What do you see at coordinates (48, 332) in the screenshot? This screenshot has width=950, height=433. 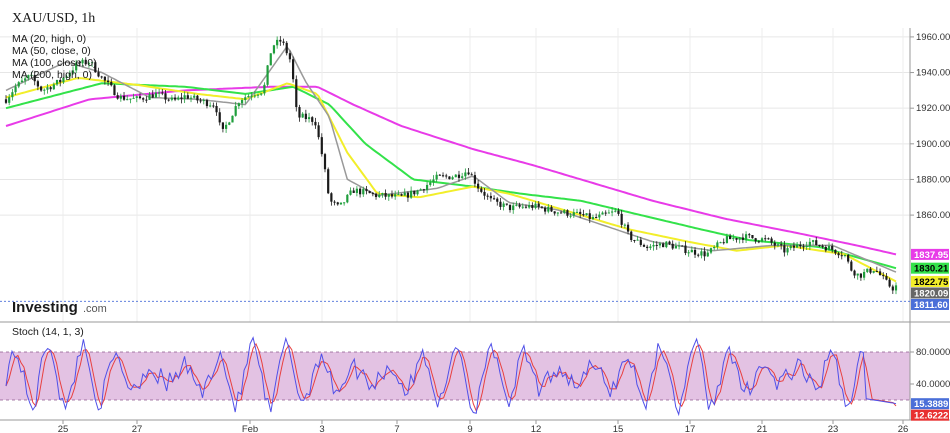 I see `stochastic-title: Stoch (14, 1, 3)` at bounding box center [48, 332].